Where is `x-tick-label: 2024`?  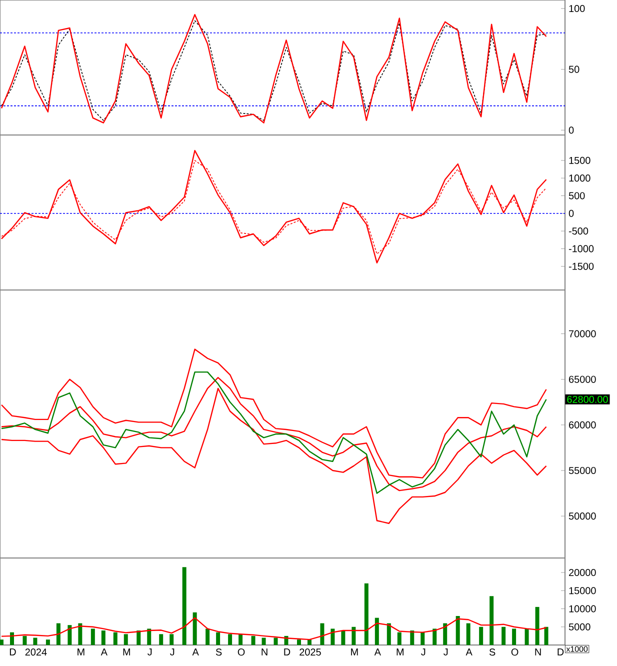 x-tick-label: 2024 is located at coordinates (36, 652).